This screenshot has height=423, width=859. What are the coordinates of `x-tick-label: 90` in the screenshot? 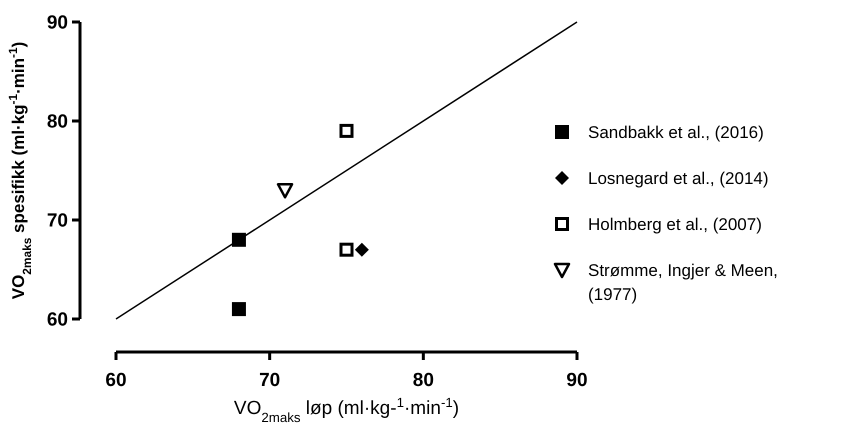 It's located at (577, 380).